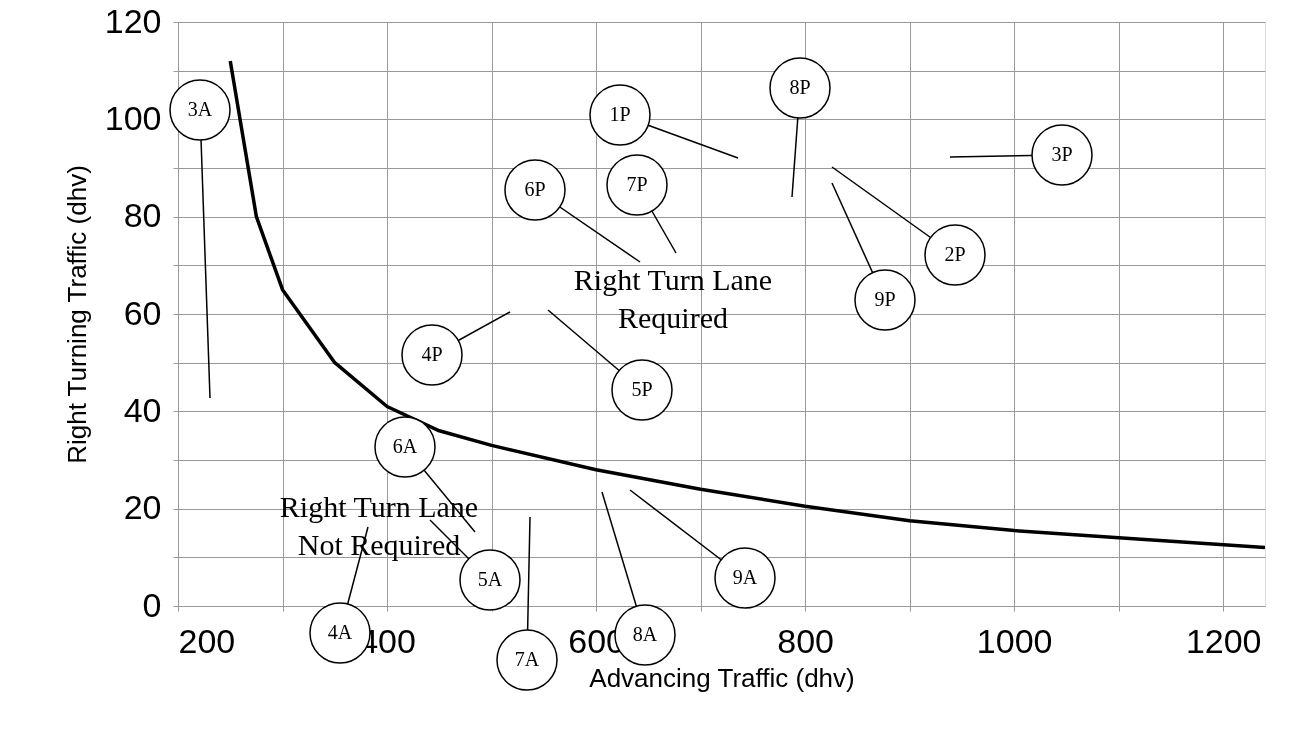 The height and width of the screenshot is (755, 1294). Describe the element at coordinates (645, 634) in the screenshot. I see `text: 8A` at that location.